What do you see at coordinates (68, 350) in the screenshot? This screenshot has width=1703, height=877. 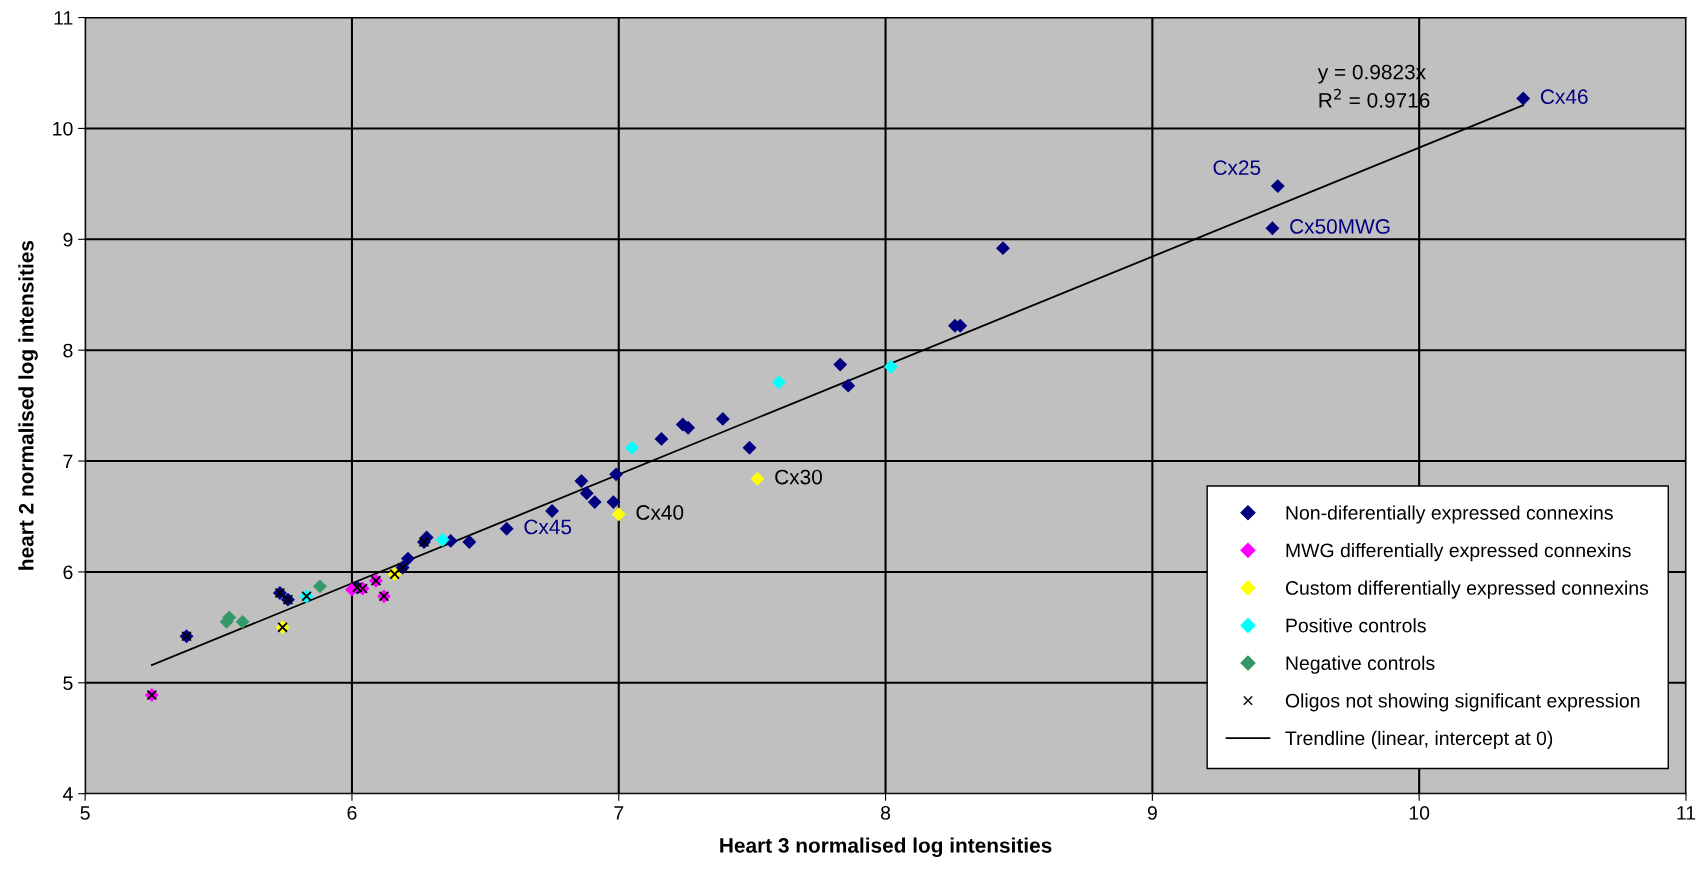 I see `y-tick-label: 8` at bounding box center [68, 350].